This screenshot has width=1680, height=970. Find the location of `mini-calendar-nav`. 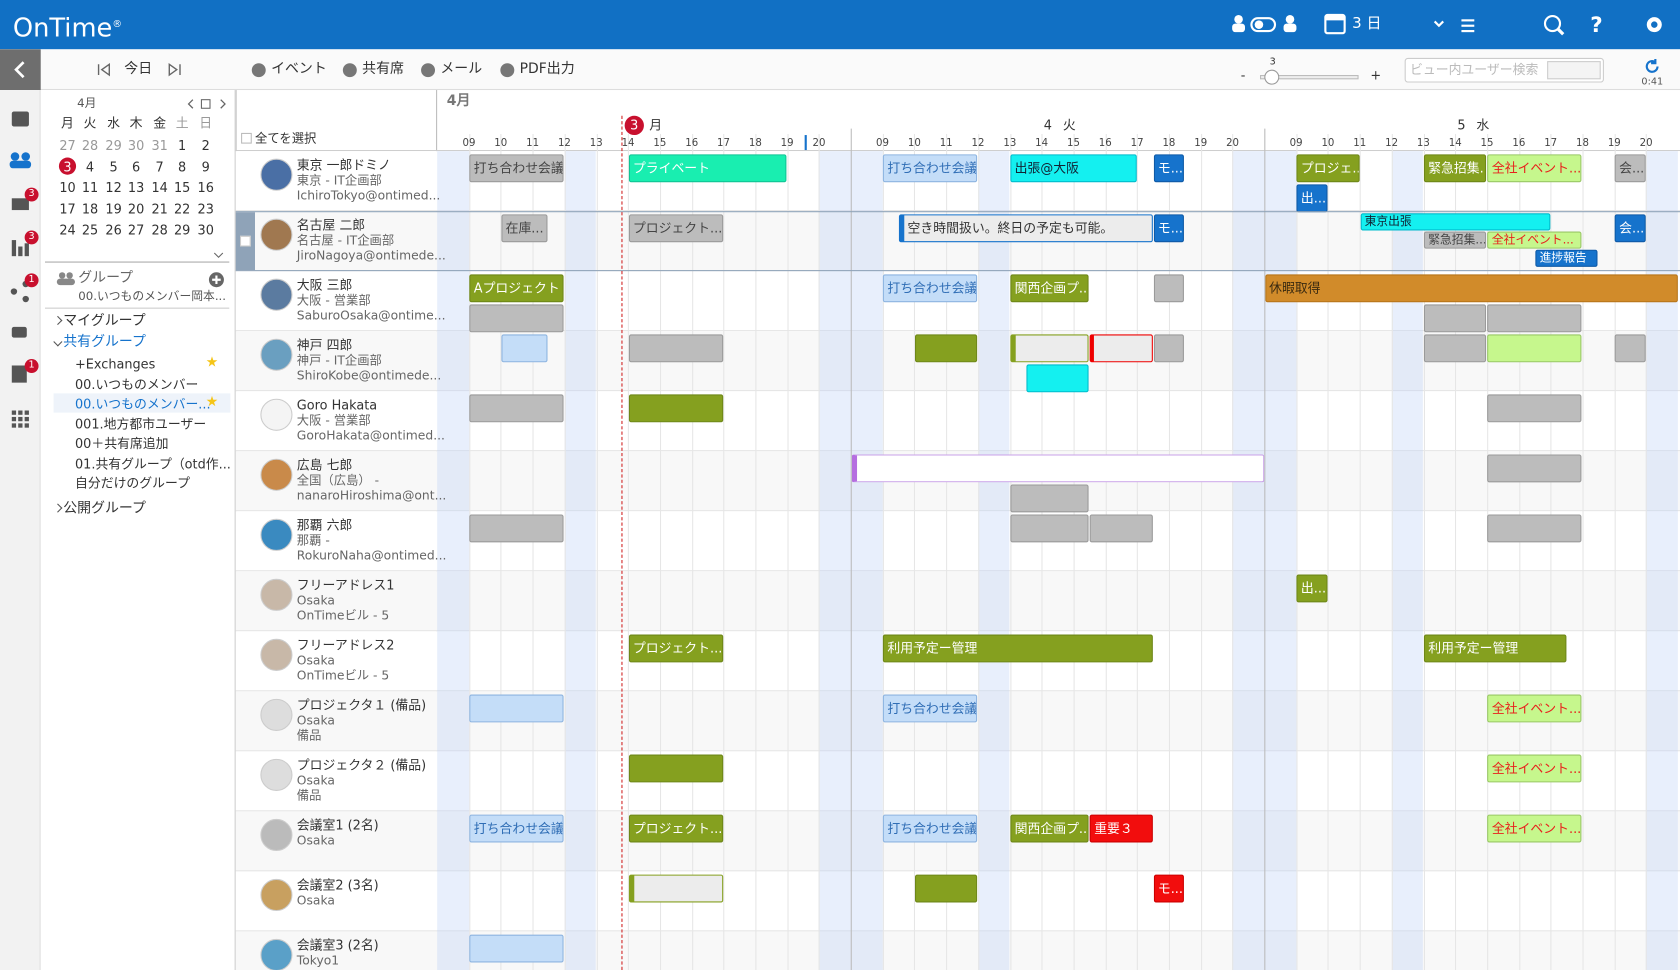

mini-calendar-nav is located at coordinates (205, 103).